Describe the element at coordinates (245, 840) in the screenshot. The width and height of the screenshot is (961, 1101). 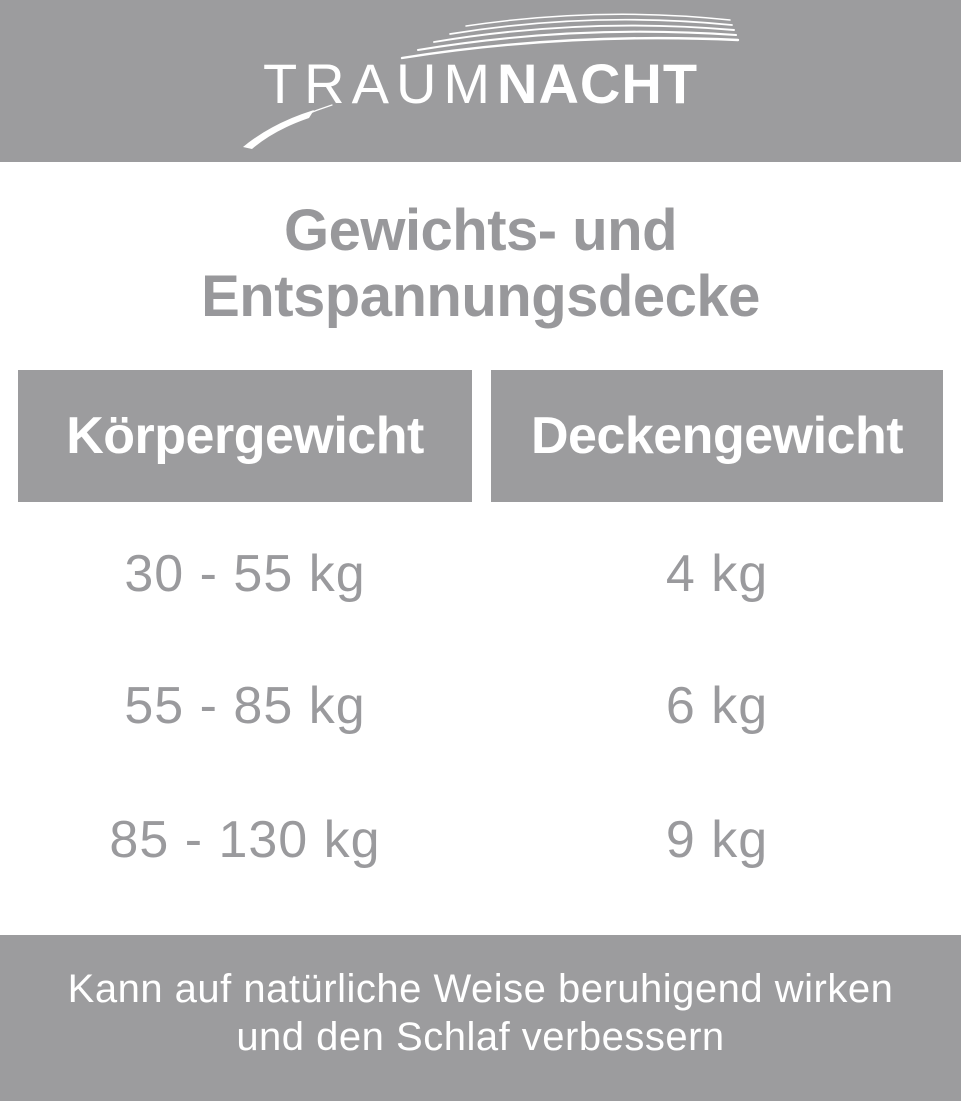
I see `body-weight-value: 85 - 130 kg` at that location.